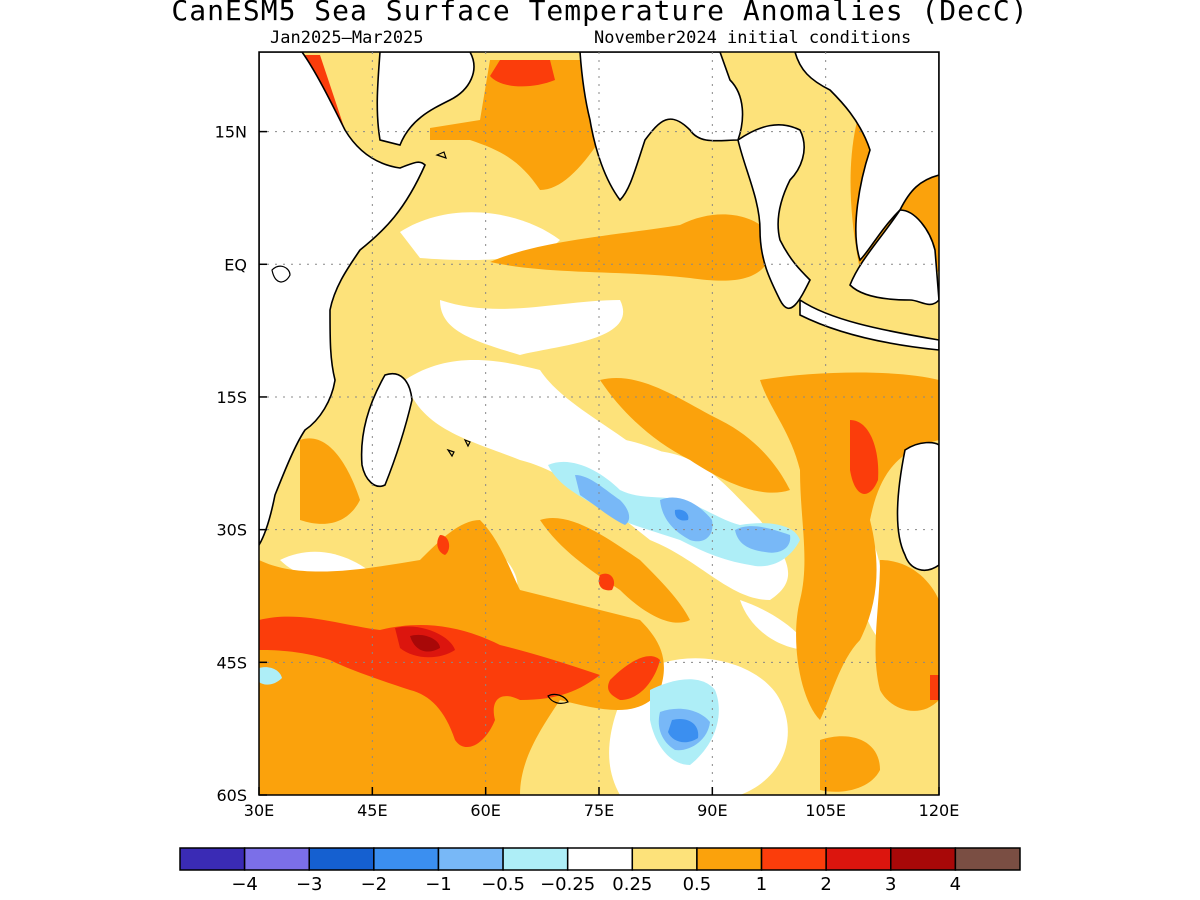  What do you see at coordinates (753, 38) in the screenshot?
I see `initial-conditions-label: November2024 initial conditions` at bounding box center [753, 38].